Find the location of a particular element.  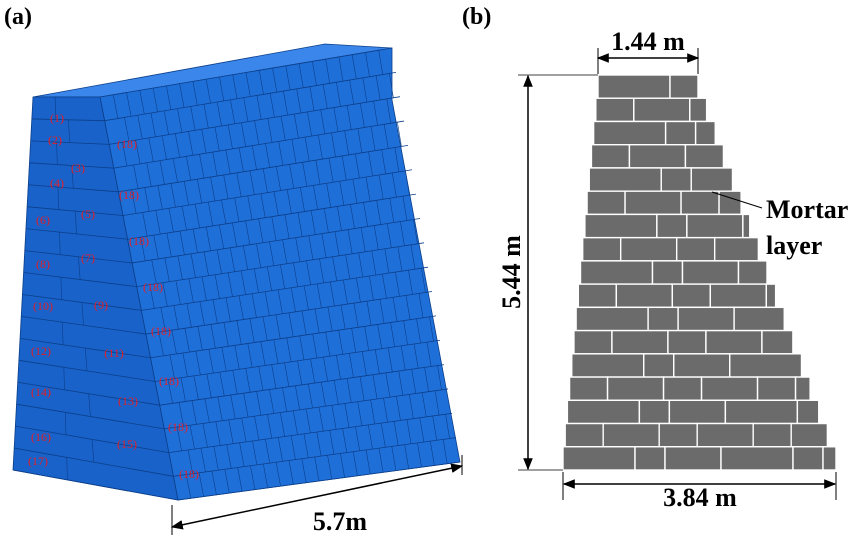

dimension-label: 5.7m is located at coordinates (340, 521).